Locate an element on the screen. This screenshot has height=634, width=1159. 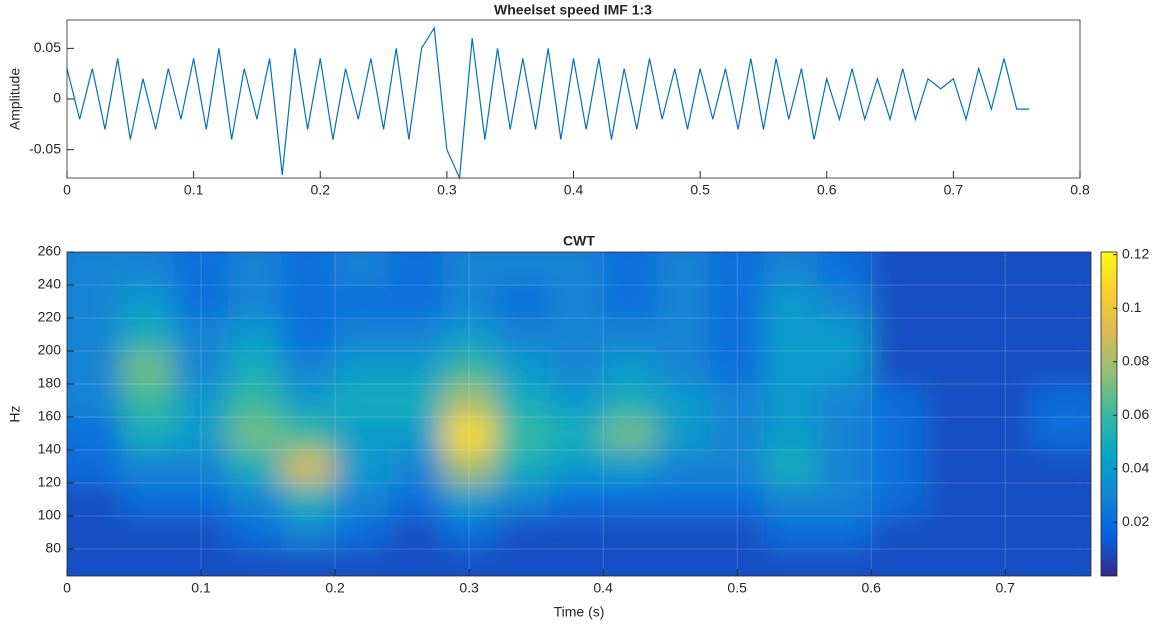
x-tick-label: 0.3 is located at coordinates (447, 190).